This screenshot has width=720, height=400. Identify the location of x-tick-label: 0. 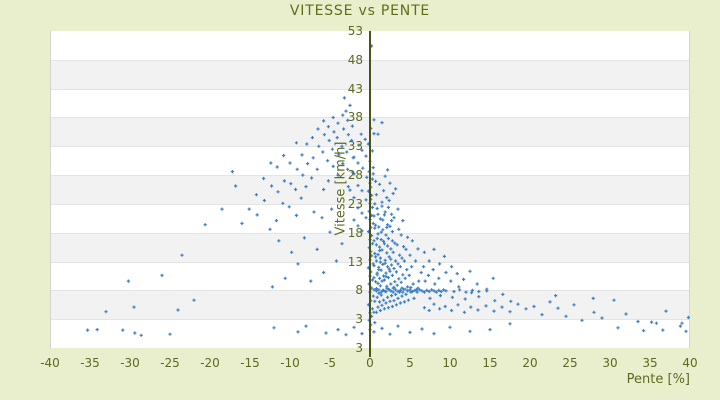
(370, 363).